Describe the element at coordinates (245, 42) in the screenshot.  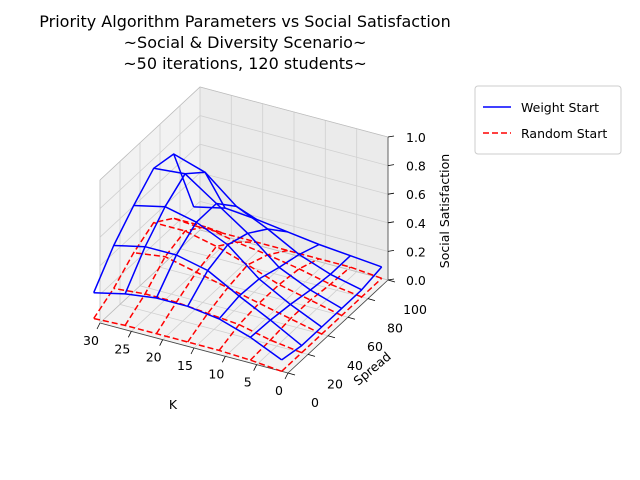
I see `chart-subtitle-1: ~Social & Diversity Scenario~` at that location.